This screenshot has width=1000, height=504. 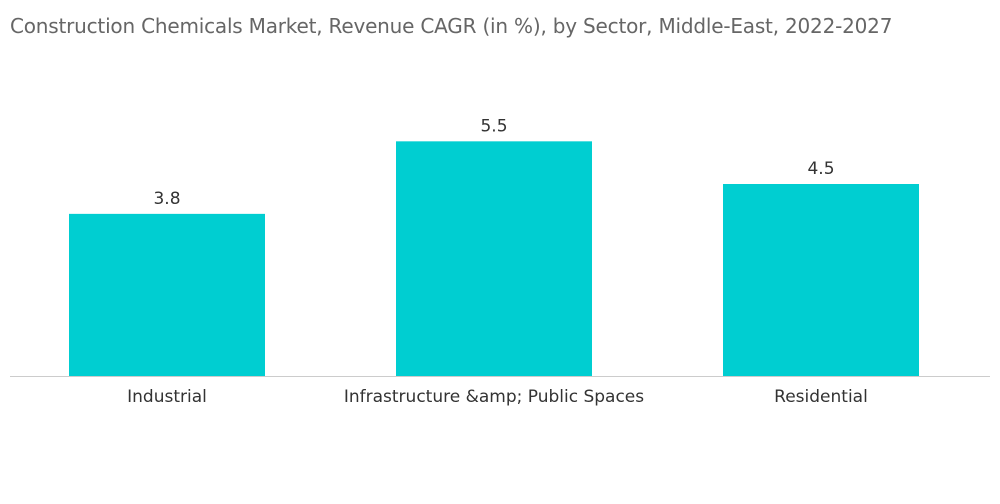 What do you see at coordinates (820, 169) in the screenshot?
I see `bar-value-label: 4.5` at bounding box center [820, 169].